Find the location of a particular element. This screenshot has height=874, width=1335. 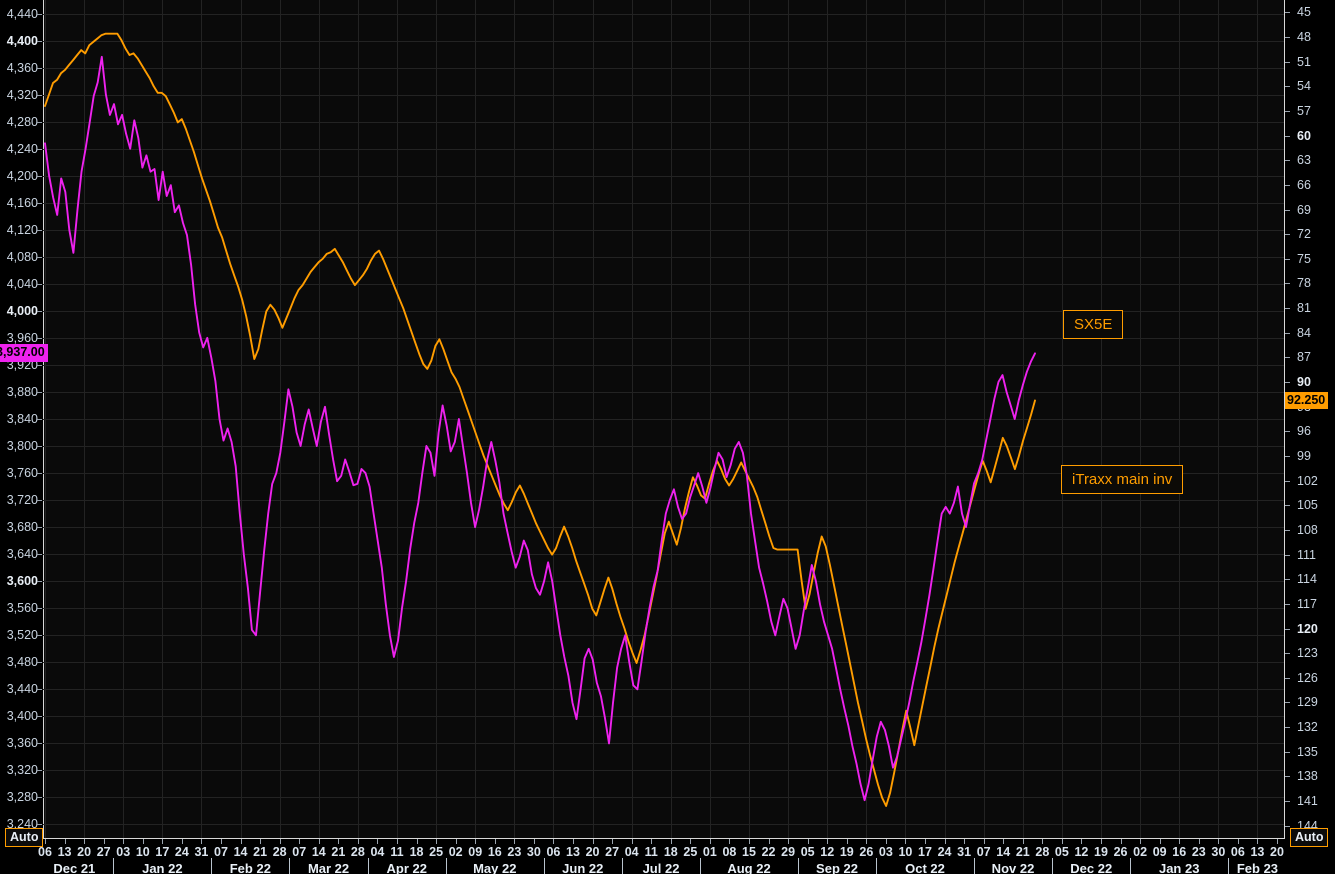

right-axis-tick-label: 120 is located at coordinates (1307, 628).